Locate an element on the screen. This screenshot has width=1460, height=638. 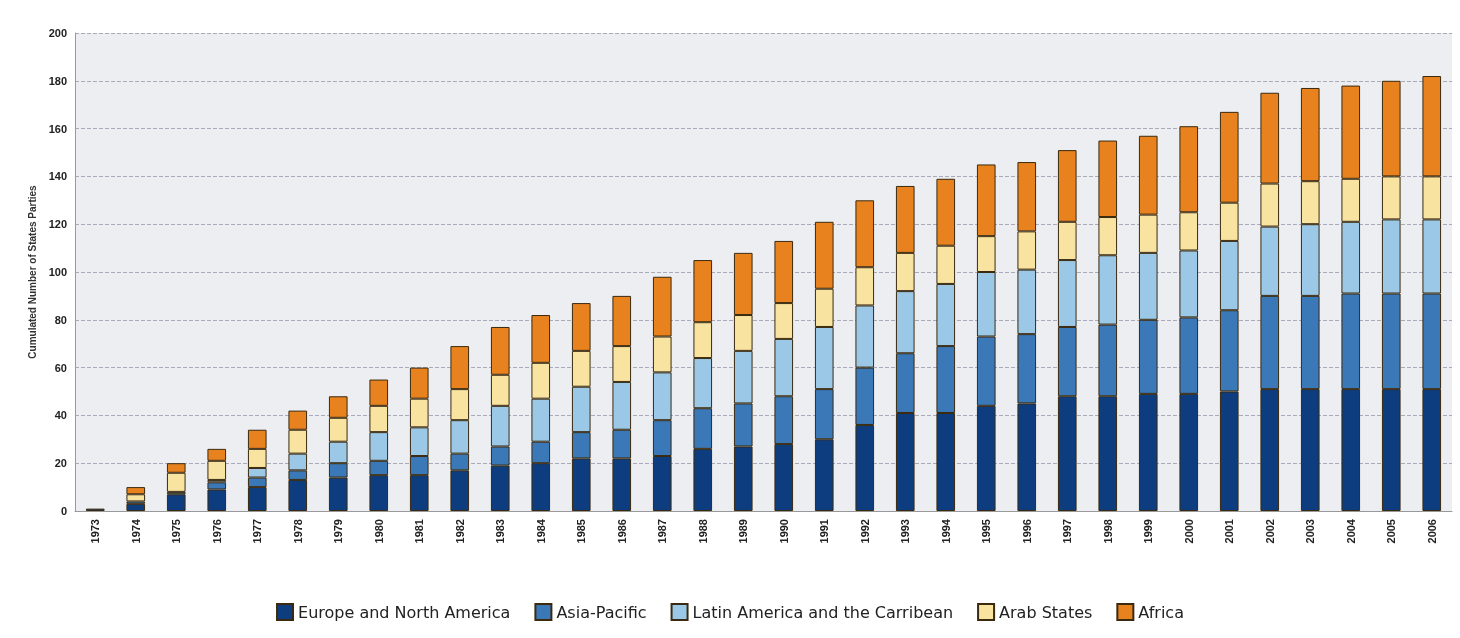
legend-label: Arab States is located at coordinates (1046, 612).